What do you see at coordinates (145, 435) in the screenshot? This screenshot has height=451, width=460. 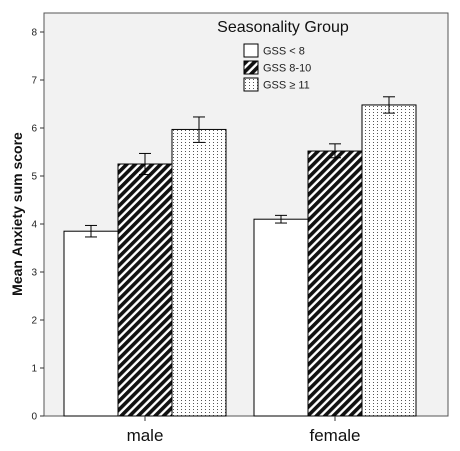 I see `x-tick-label: male` at bounding box center [145, 435].